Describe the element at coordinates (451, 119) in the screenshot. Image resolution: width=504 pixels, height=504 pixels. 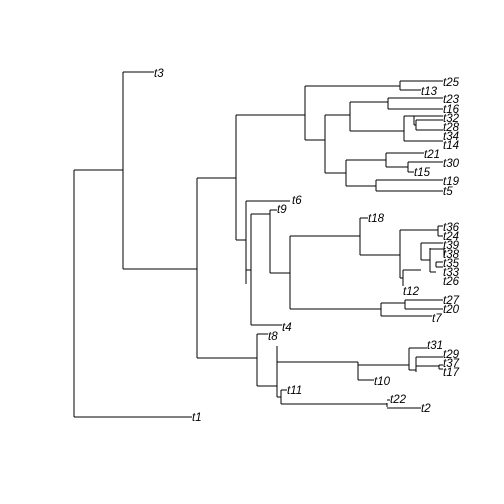
I see `tip-label-t32: t32` at that location.